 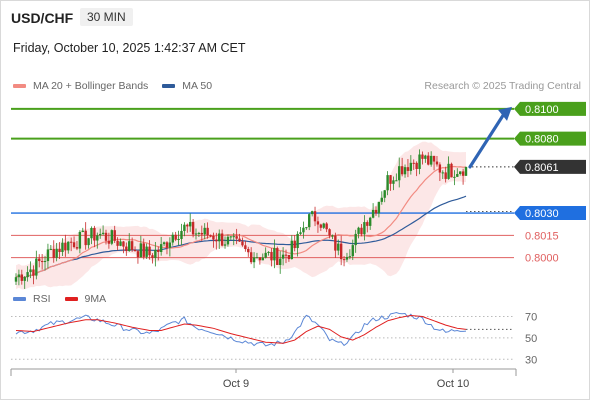 I want to click on legend-swatch-rsi, so click(x=19, y=299).